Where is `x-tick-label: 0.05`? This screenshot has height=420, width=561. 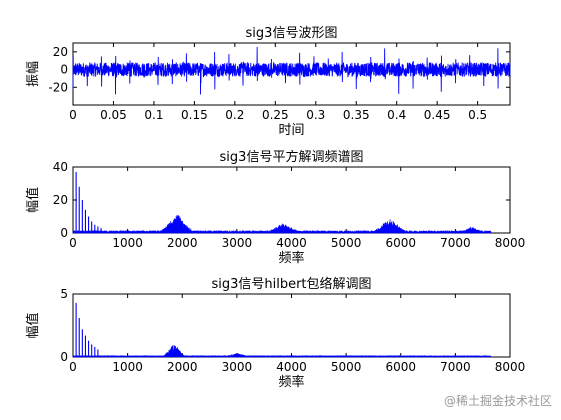 x-tick-label: 0.05 is located at coordinates (113, 115).